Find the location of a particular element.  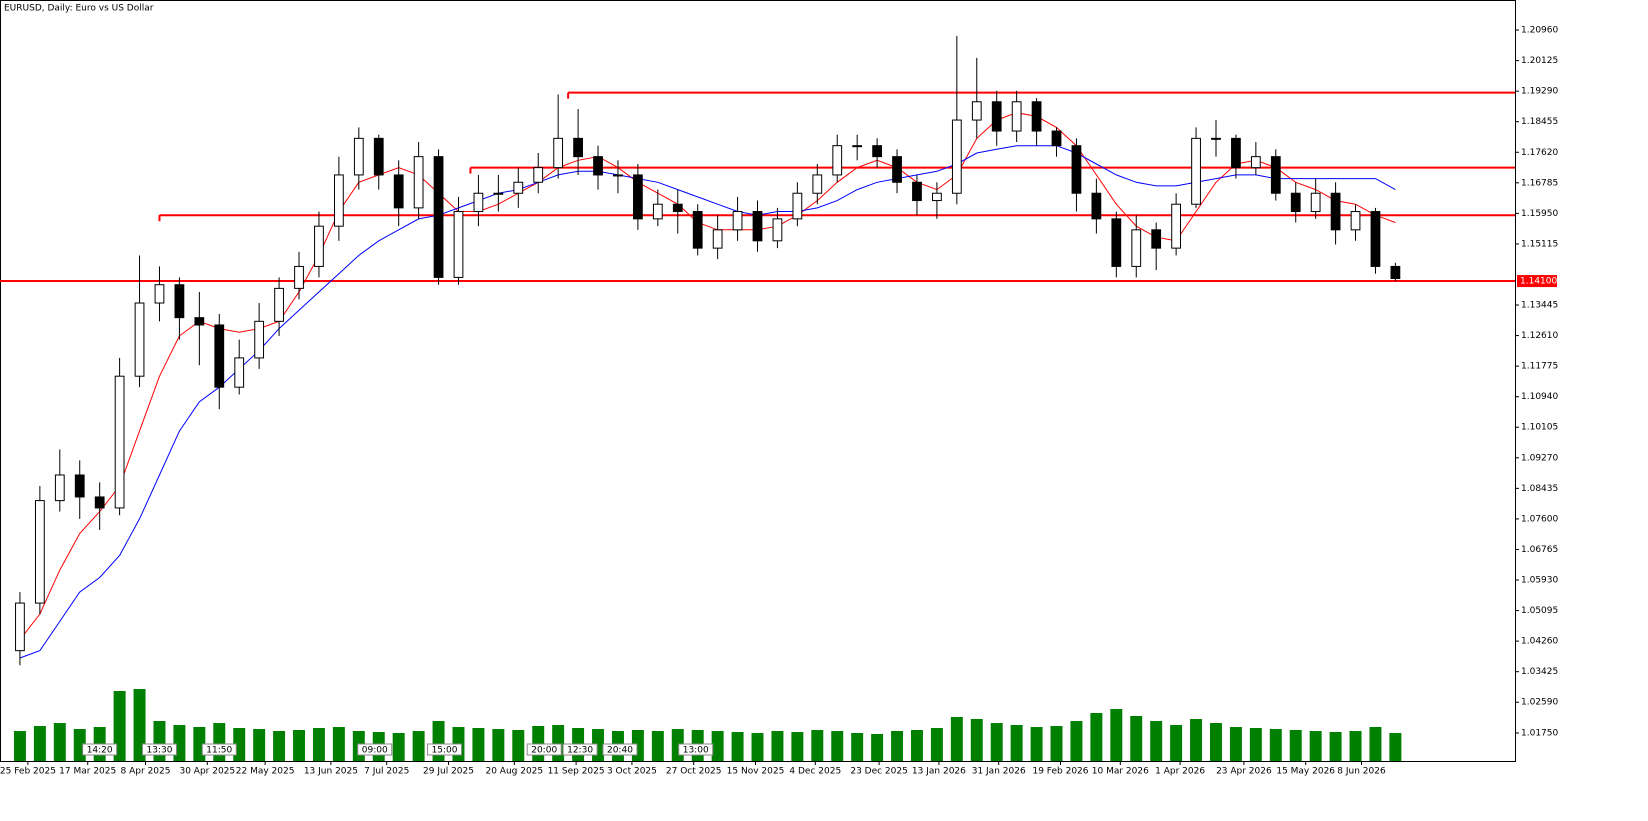

y-tick-label: 1.10105 is located at coordinates (1539, 428).